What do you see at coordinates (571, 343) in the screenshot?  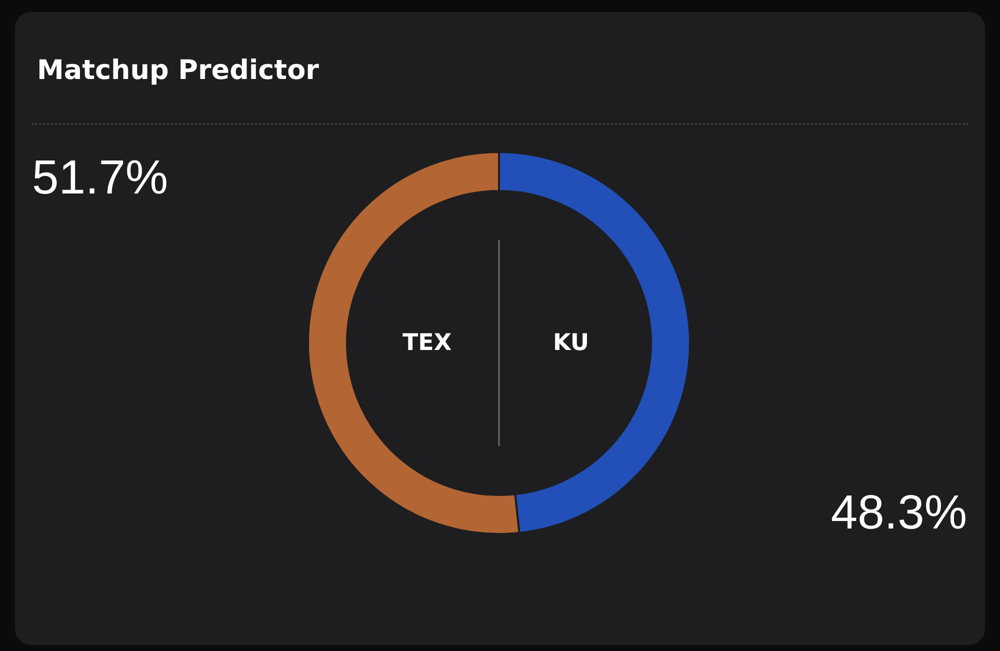 I see `slice-label: KU` at bounding box center [571, 343].